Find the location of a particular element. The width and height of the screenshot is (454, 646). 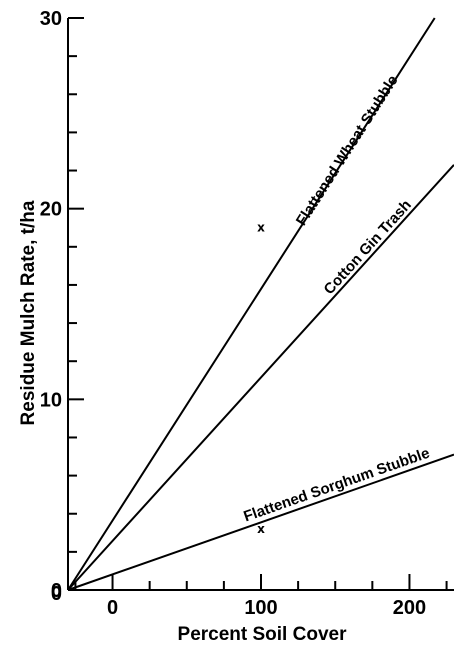

x-tick-label: 200 is located at coordinates (409, 608).